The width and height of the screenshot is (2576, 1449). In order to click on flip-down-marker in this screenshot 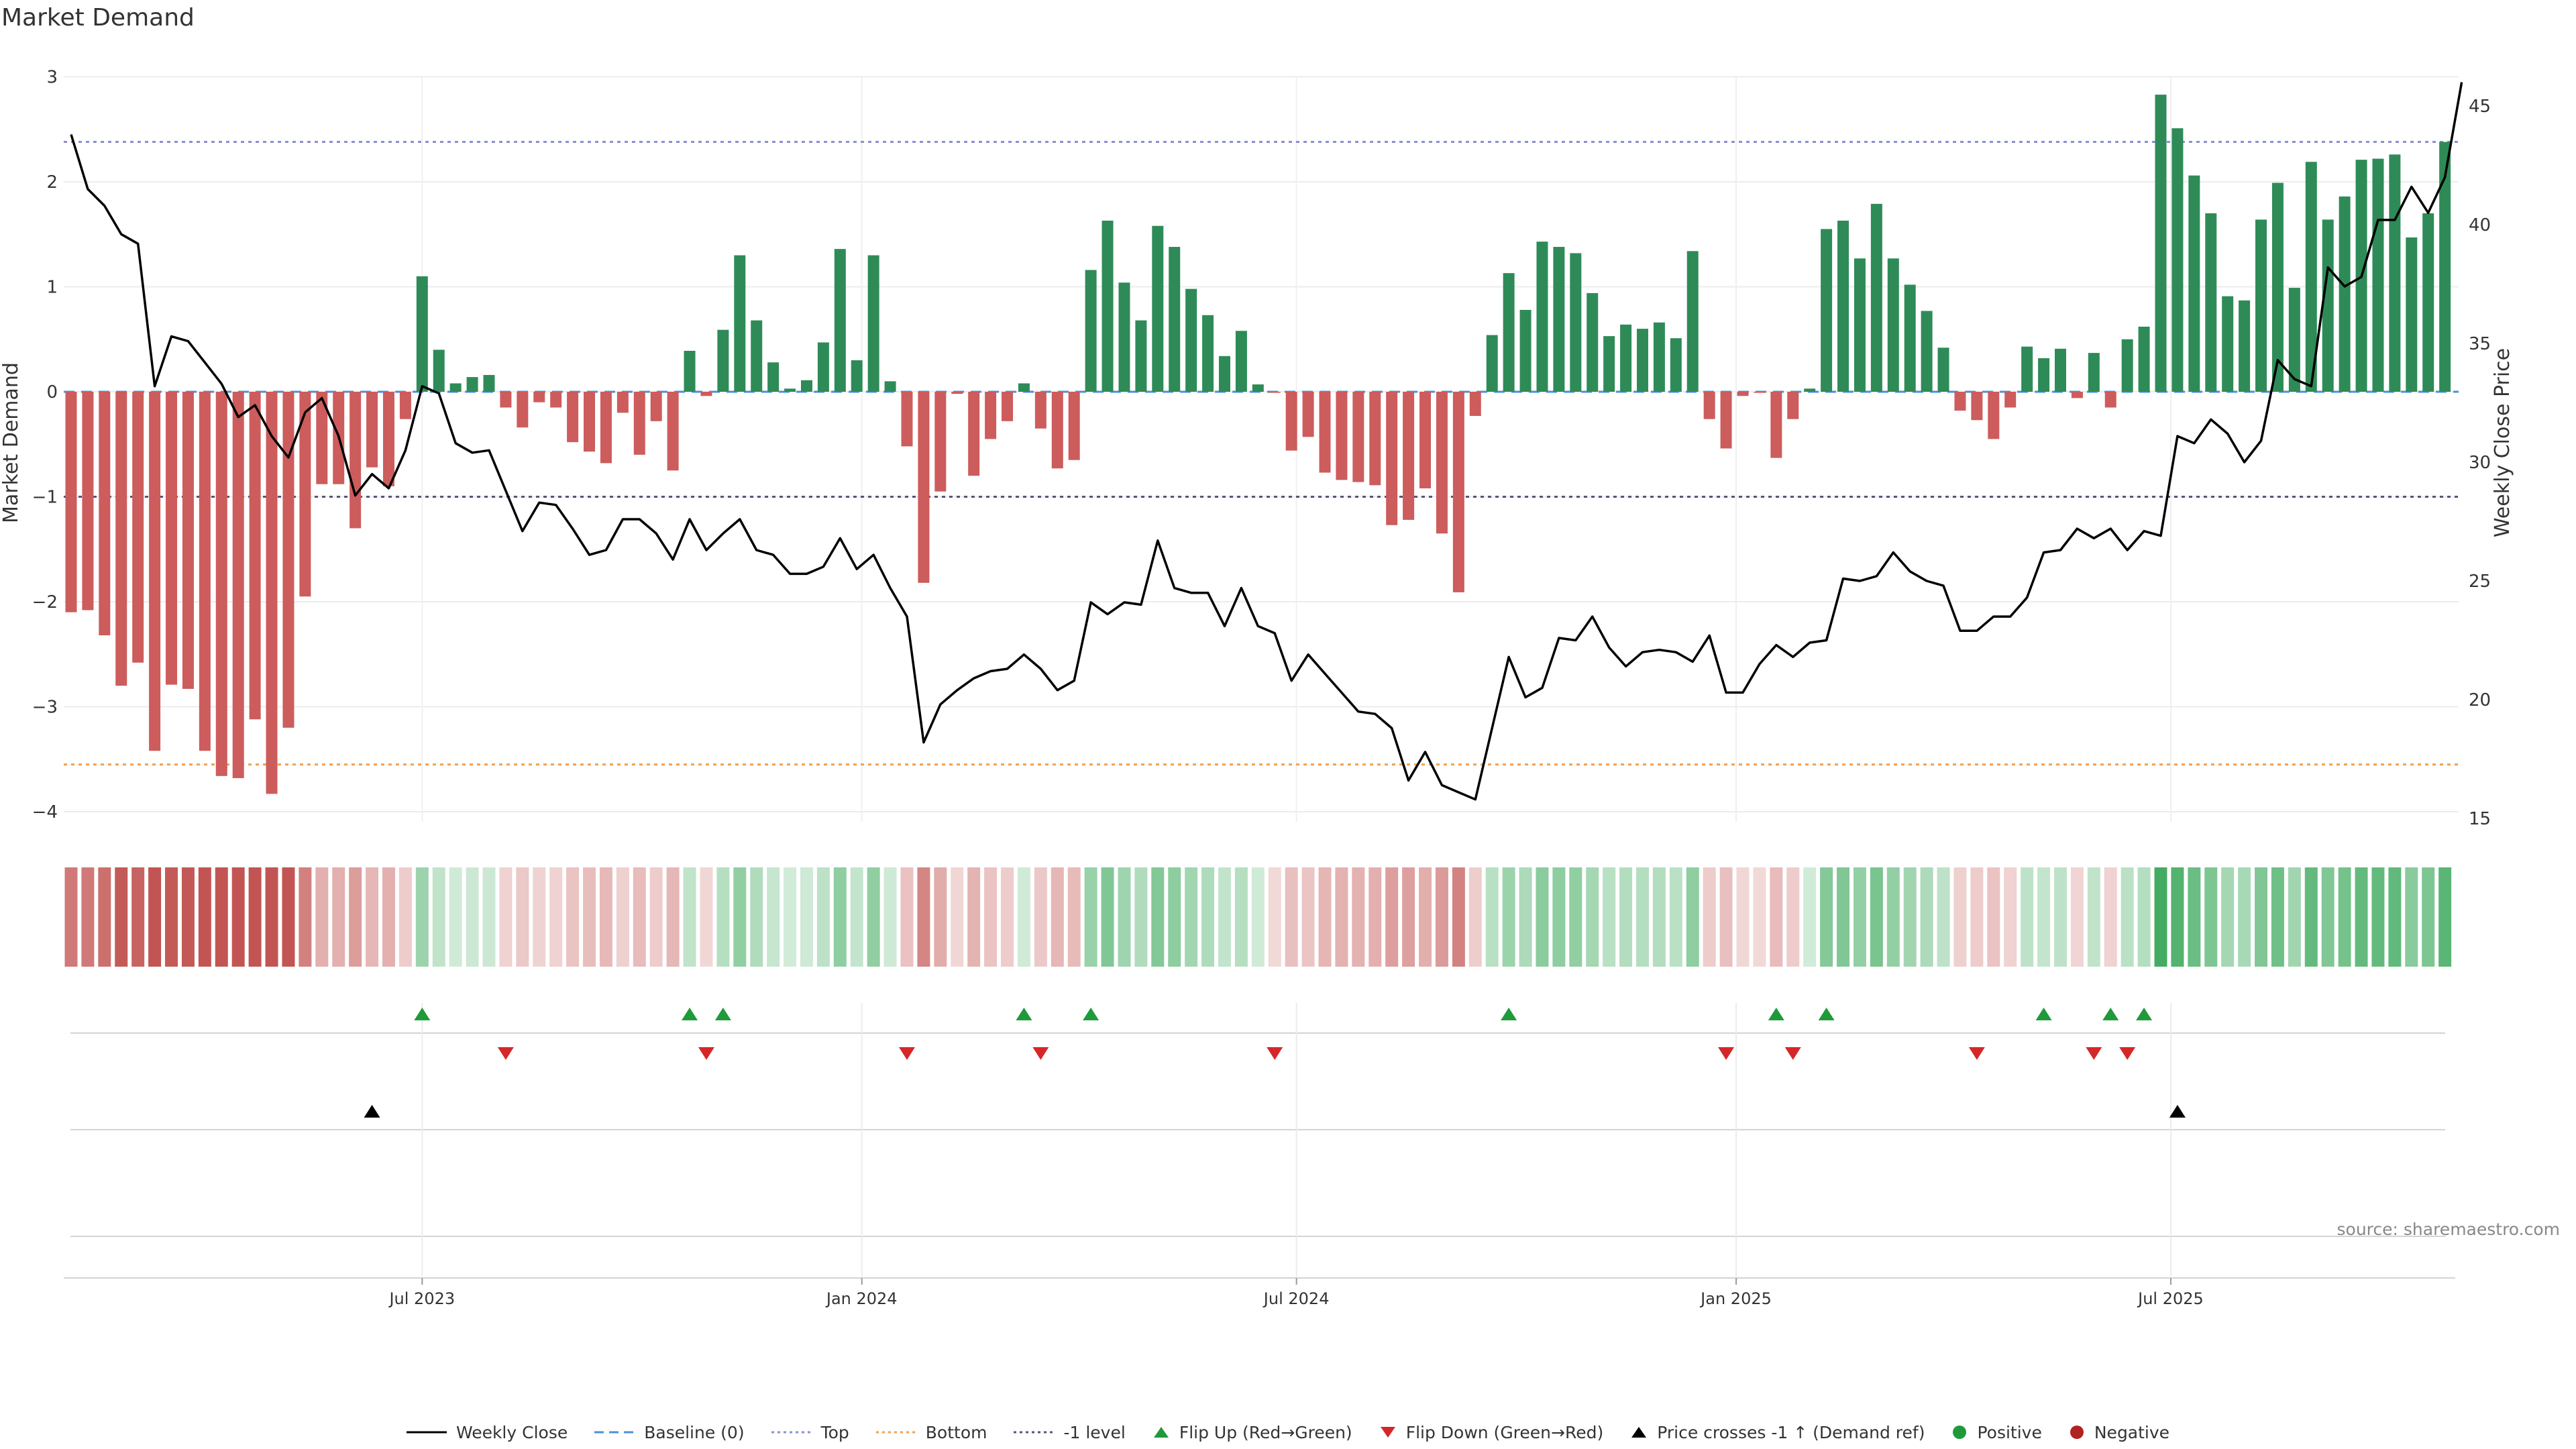, I will do `click(1275, 1053)`.